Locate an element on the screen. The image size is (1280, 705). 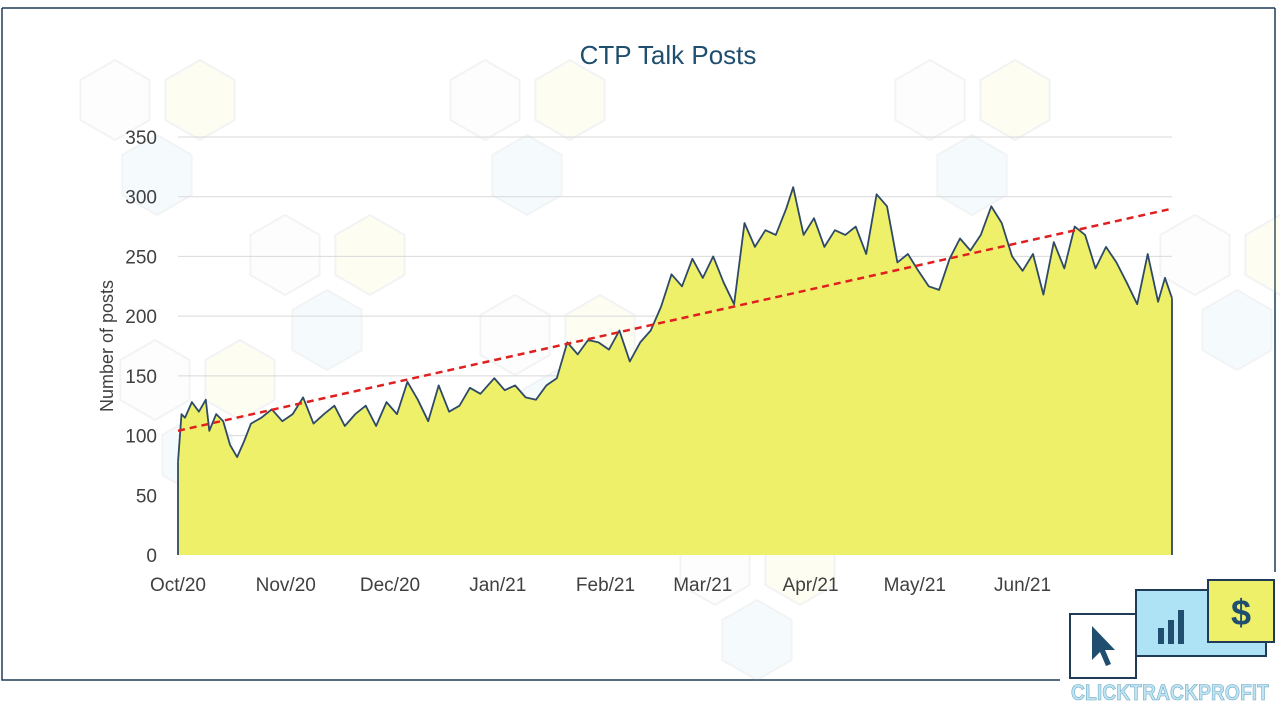
y-tick-label: 300 is located at coordinates (141, 198).